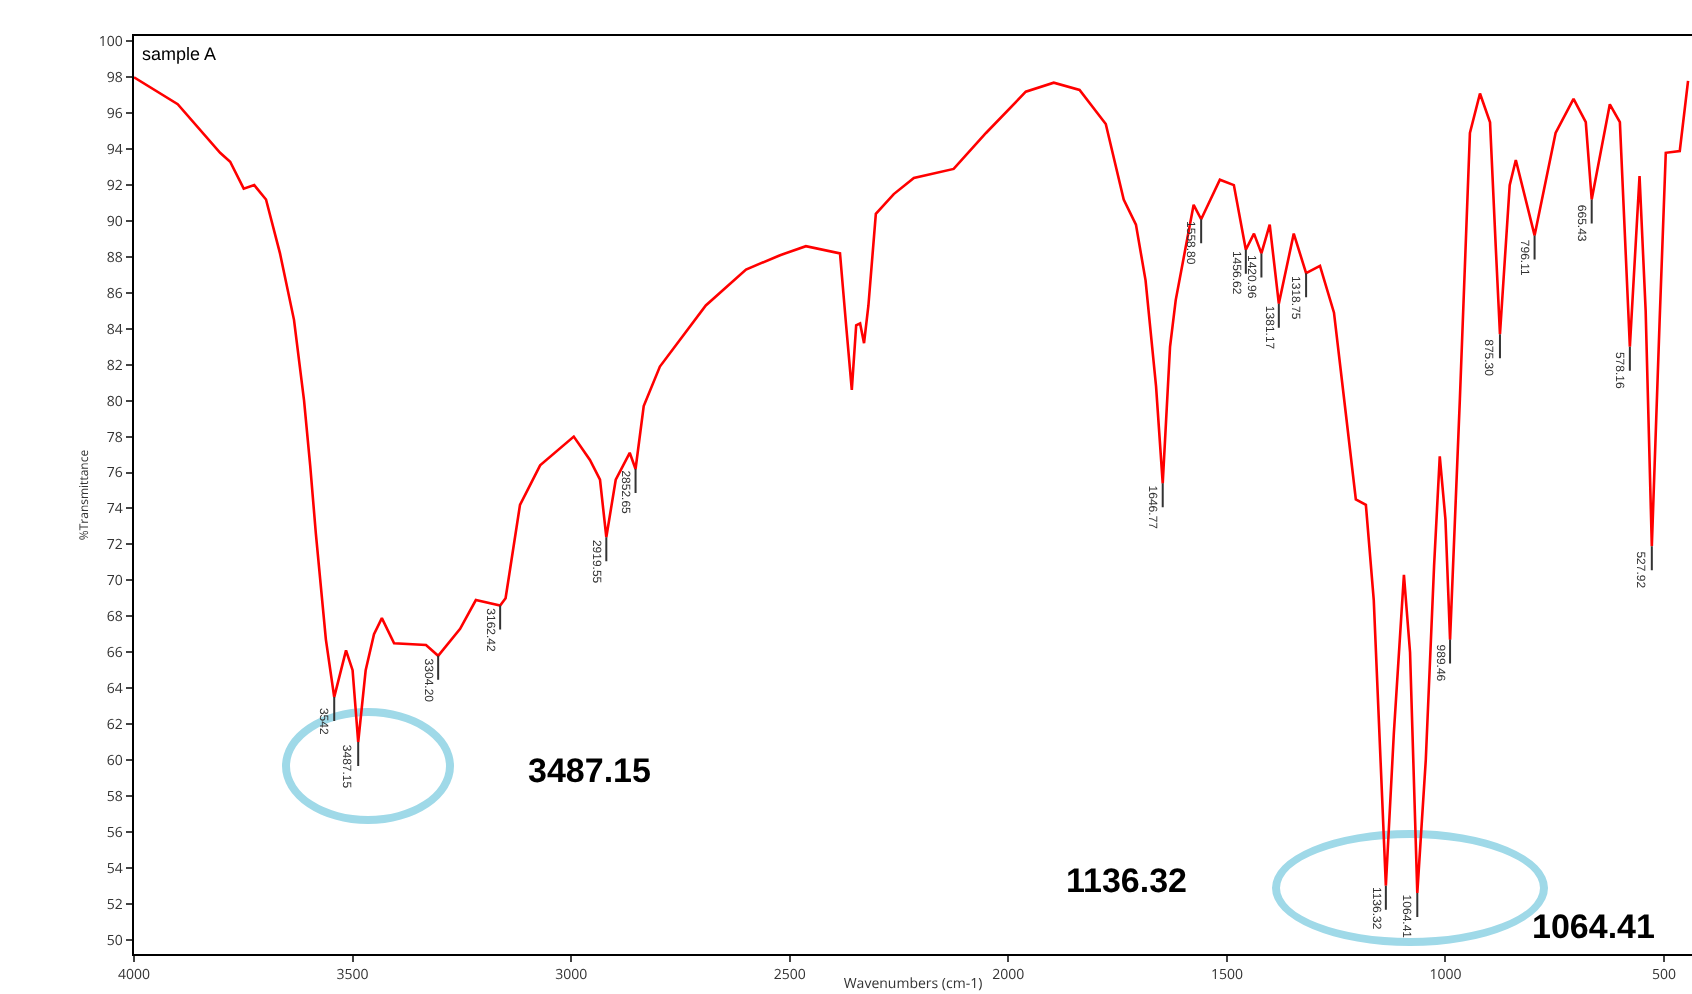 The image size is (1692, 994). What do you see at coordinates (1127, 881) in the screenshot?
I see `annotation: 1136.32` at bounding box center [1127, 881].